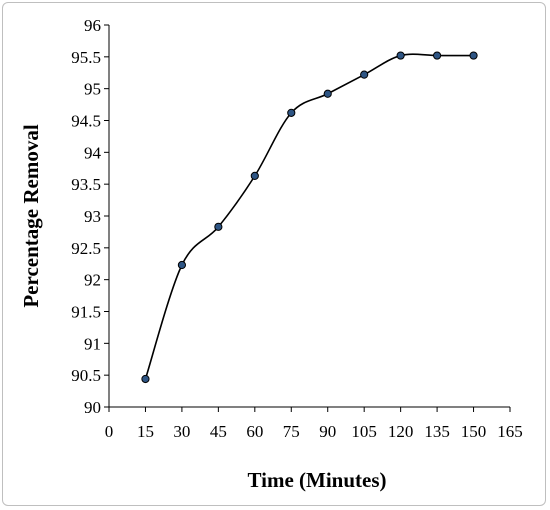  Describe the element at coordinates (510, 431) in the screenshot. I see `x-tick-label: 165` at that location.